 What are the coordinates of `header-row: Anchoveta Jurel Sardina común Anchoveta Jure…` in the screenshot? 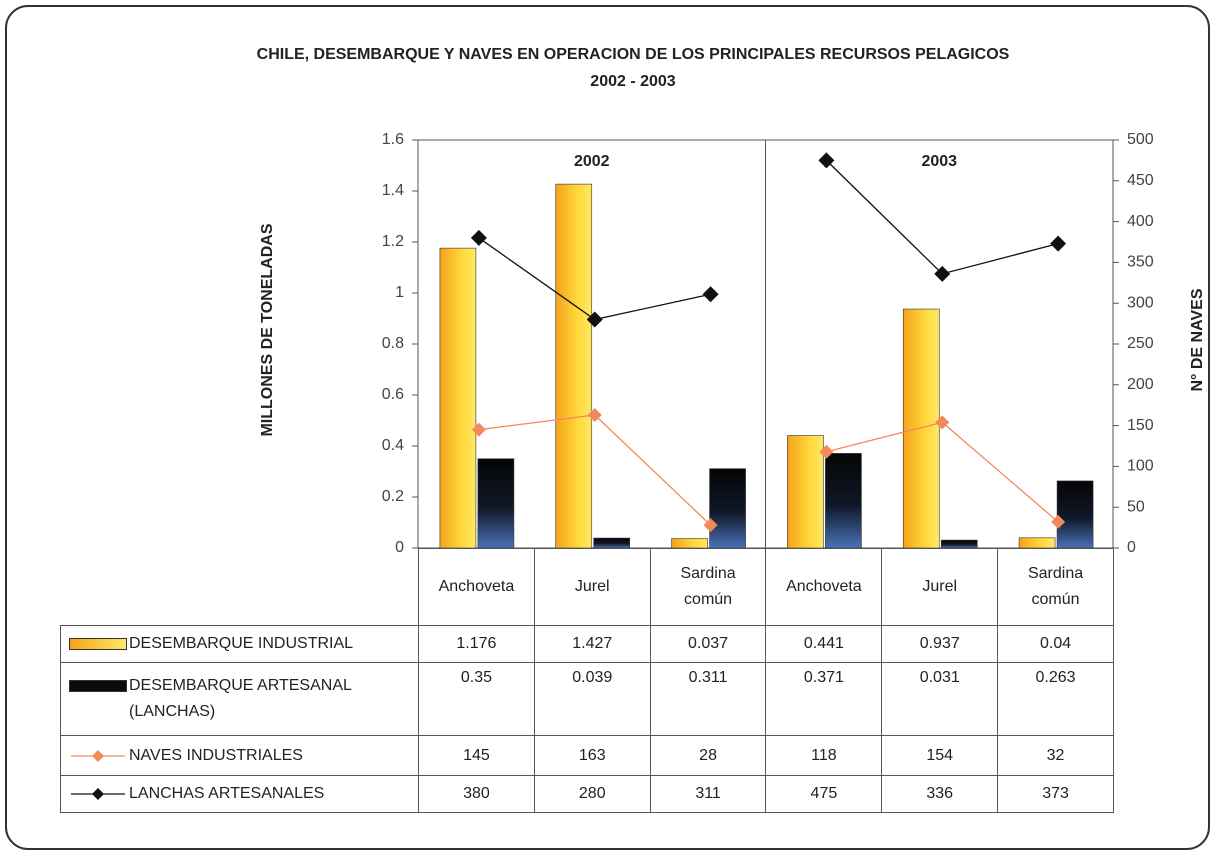 It's located at (587, 587).